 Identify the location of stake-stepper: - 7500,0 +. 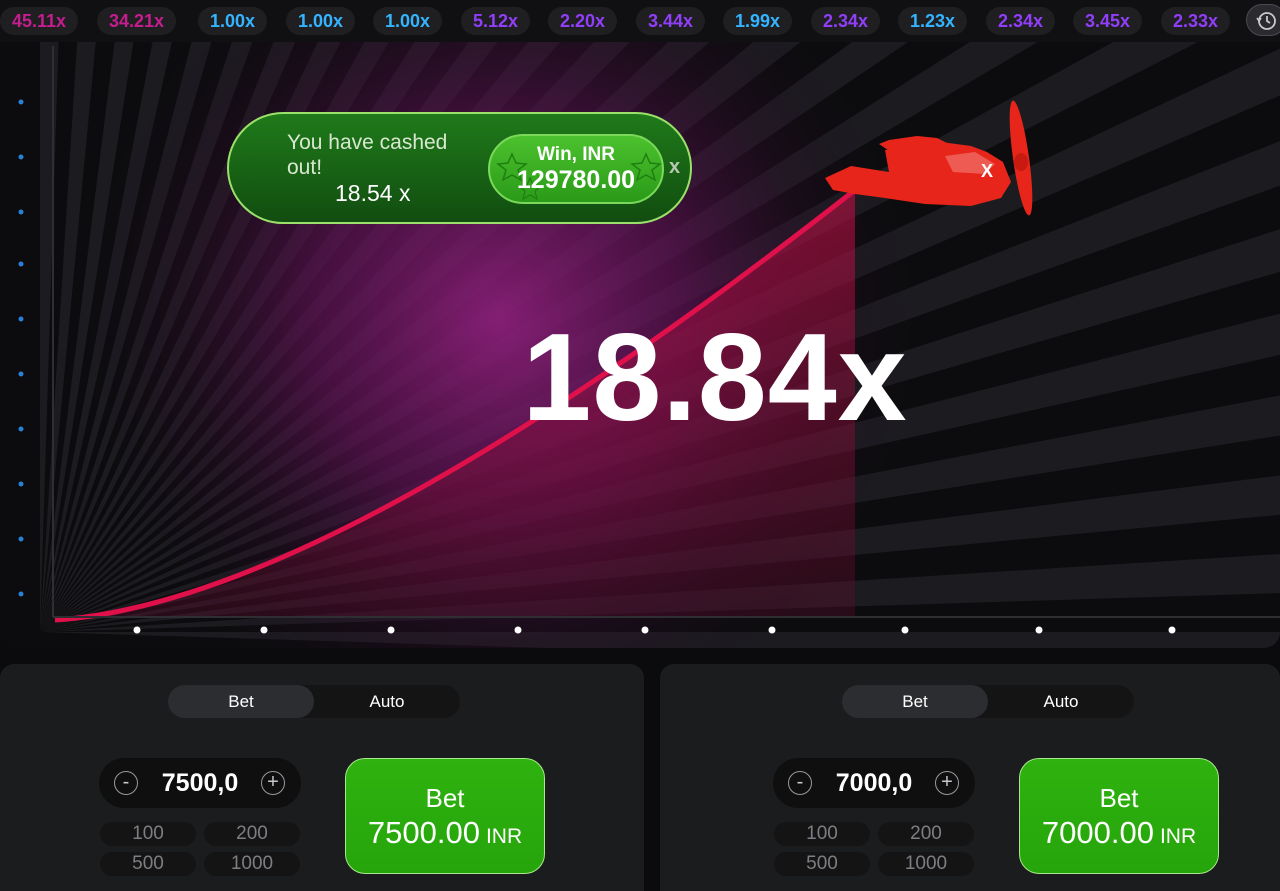
(200, 783).